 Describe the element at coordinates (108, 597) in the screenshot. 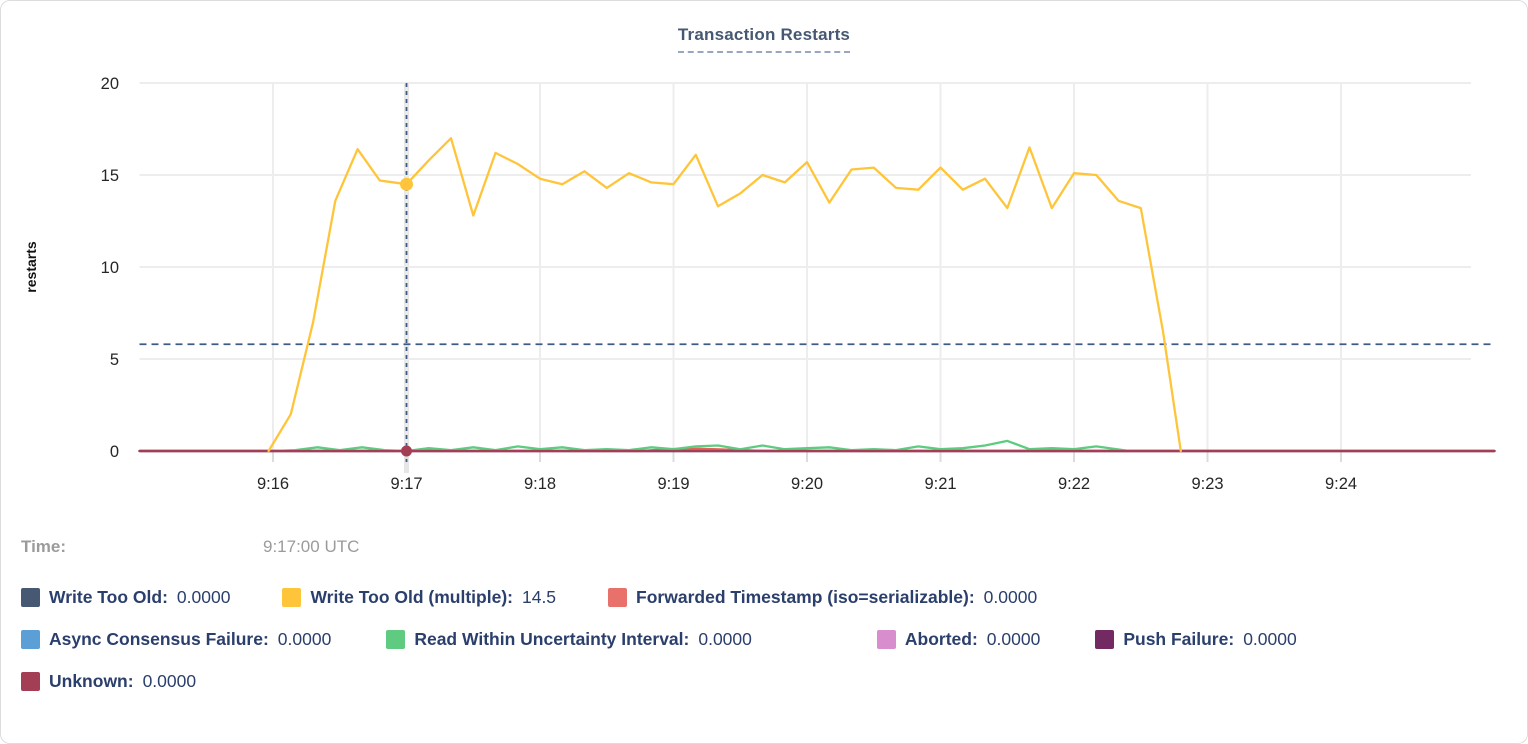

I see `legend-label: Write Too Old:` at that location.